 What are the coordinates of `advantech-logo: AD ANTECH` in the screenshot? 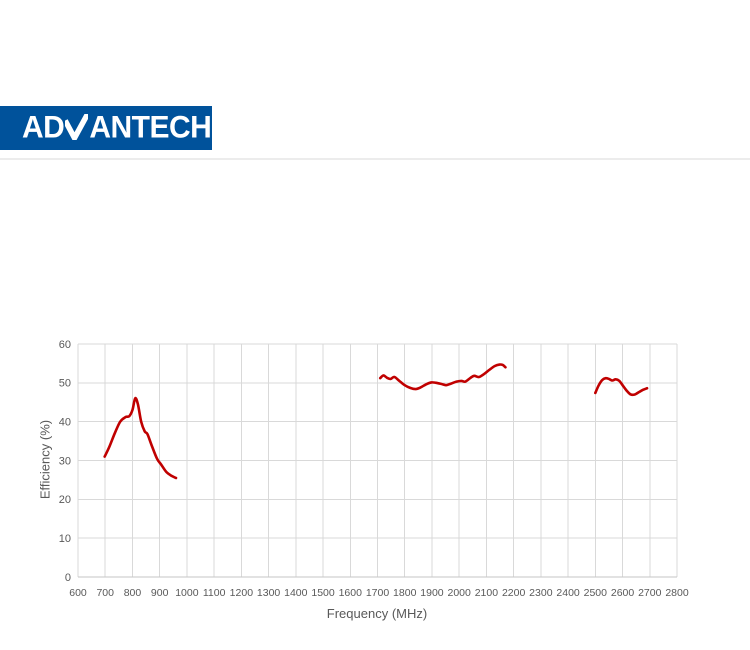 It's located at (106, 128).